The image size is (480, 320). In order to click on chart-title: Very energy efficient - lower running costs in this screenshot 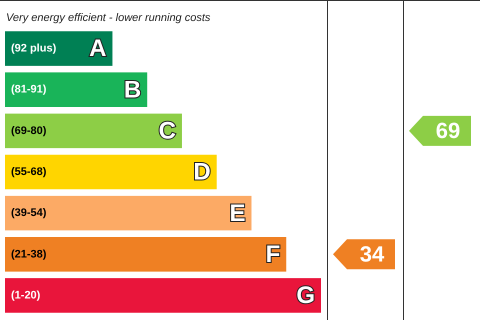, I will do `click(108, 18)`.